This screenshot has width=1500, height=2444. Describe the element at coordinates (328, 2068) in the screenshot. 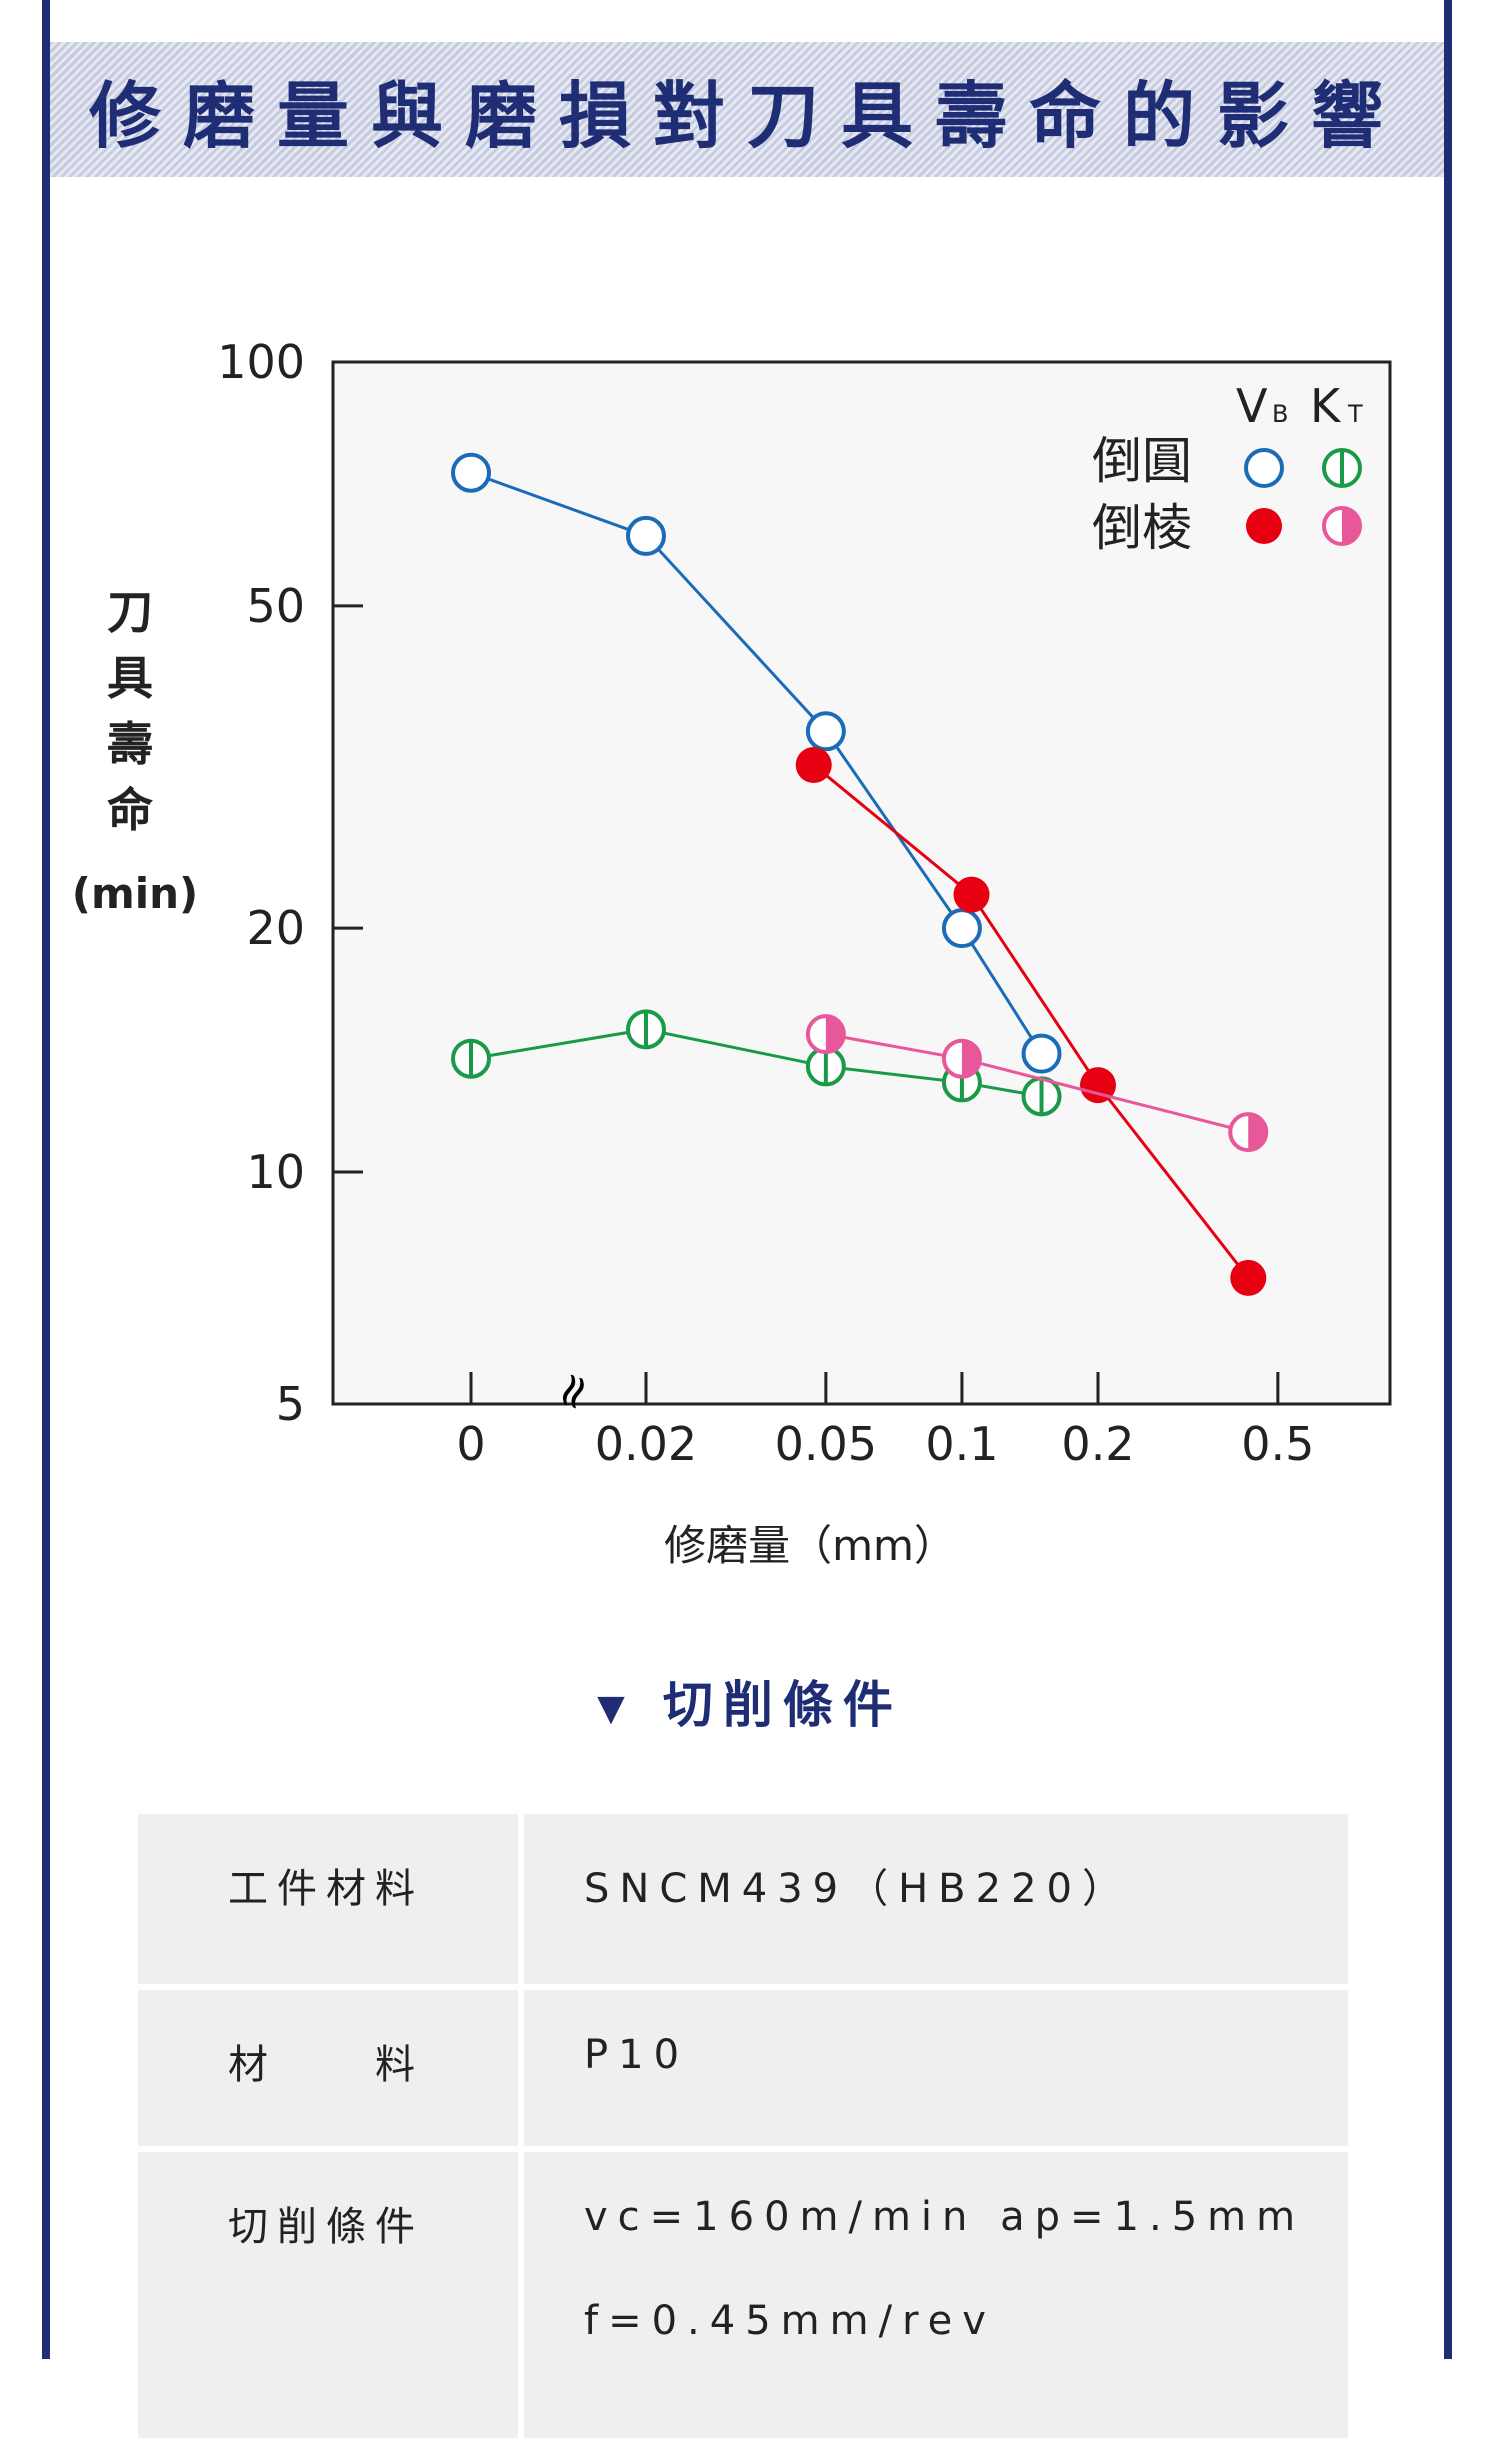

I see `row-key: 材 料` at that location.